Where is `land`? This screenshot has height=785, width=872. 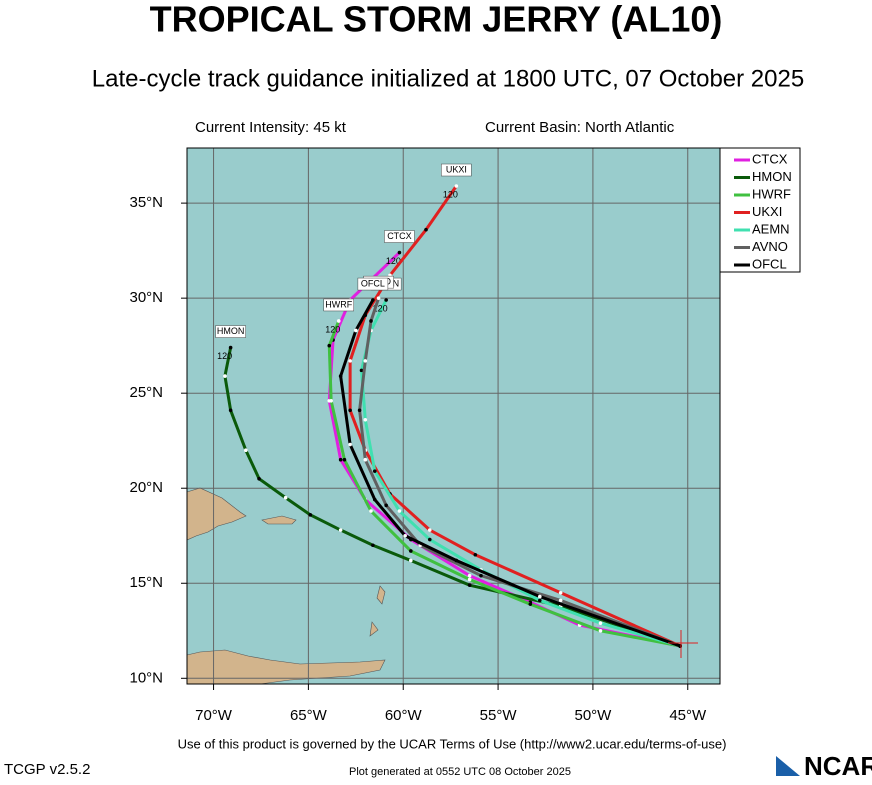
land is located at coordinates (286, 586).